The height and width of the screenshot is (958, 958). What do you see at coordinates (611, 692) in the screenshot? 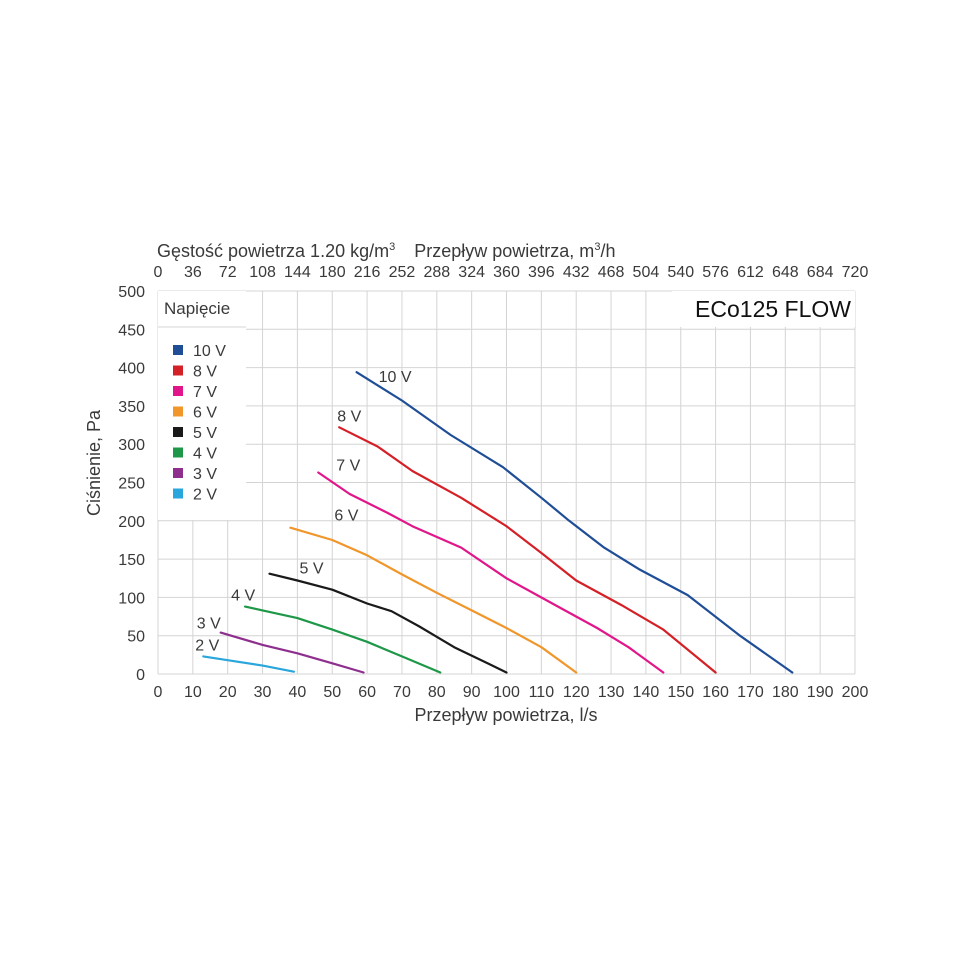
I see `x-tick-label: 130` at bounding box center [611, 692].